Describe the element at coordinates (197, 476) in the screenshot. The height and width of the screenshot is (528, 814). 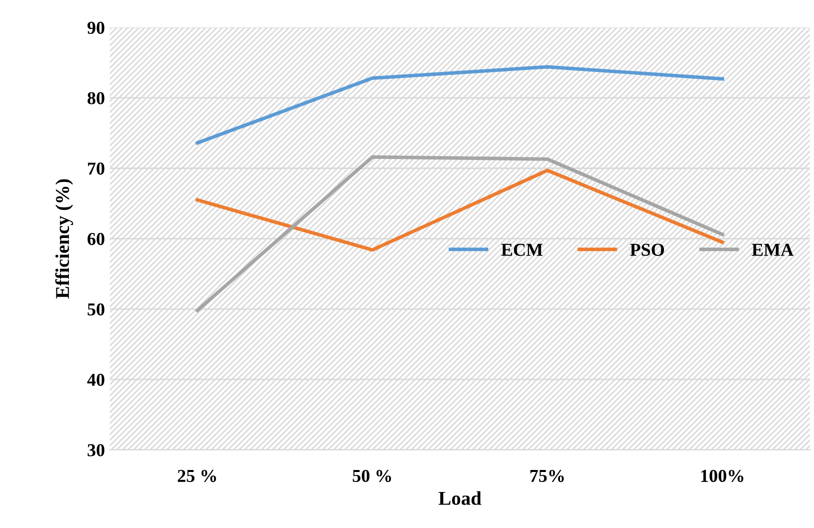
I see `x-tick-label: 25 %` at that location.